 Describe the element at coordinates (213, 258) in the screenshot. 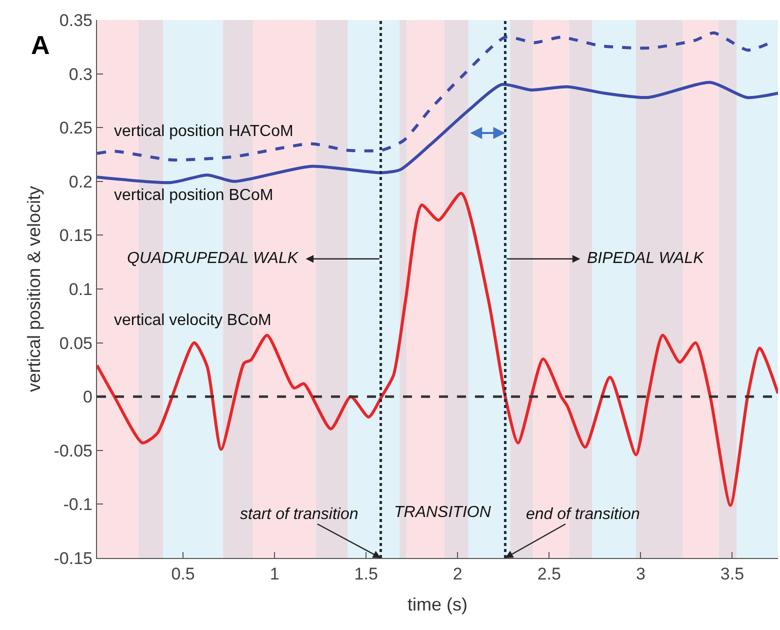

I see `annotation: QUADRUPEDAL WALK` at that location.